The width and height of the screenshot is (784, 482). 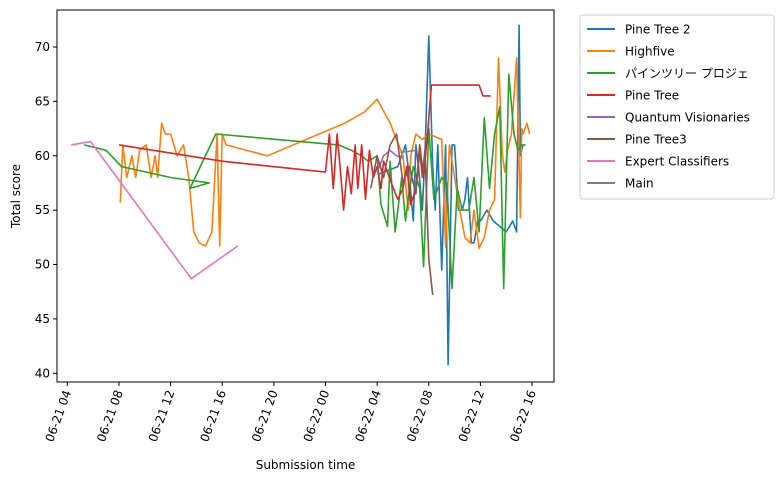 I want to click on legend-label-4: Quantum Visionaries, so click(x=687, y=118).